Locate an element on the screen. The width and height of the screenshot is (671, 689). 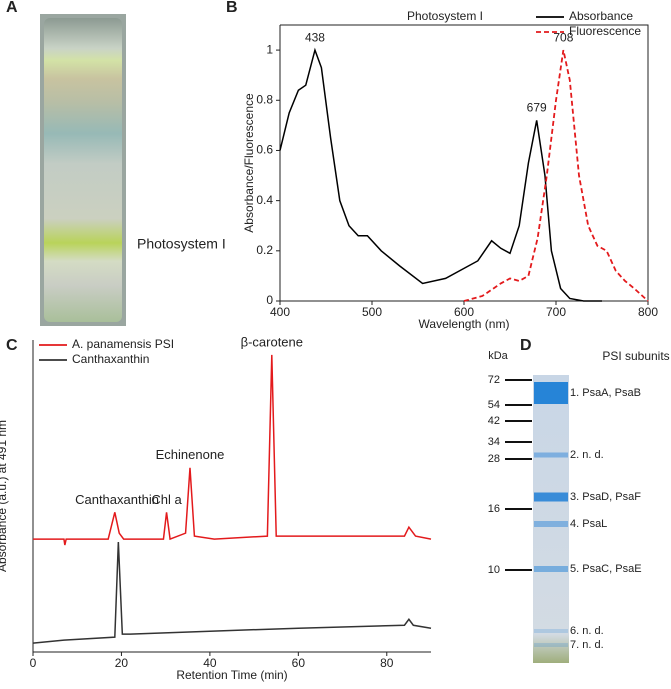
y-tick-label: 1 is located at coordinates (269, 49).